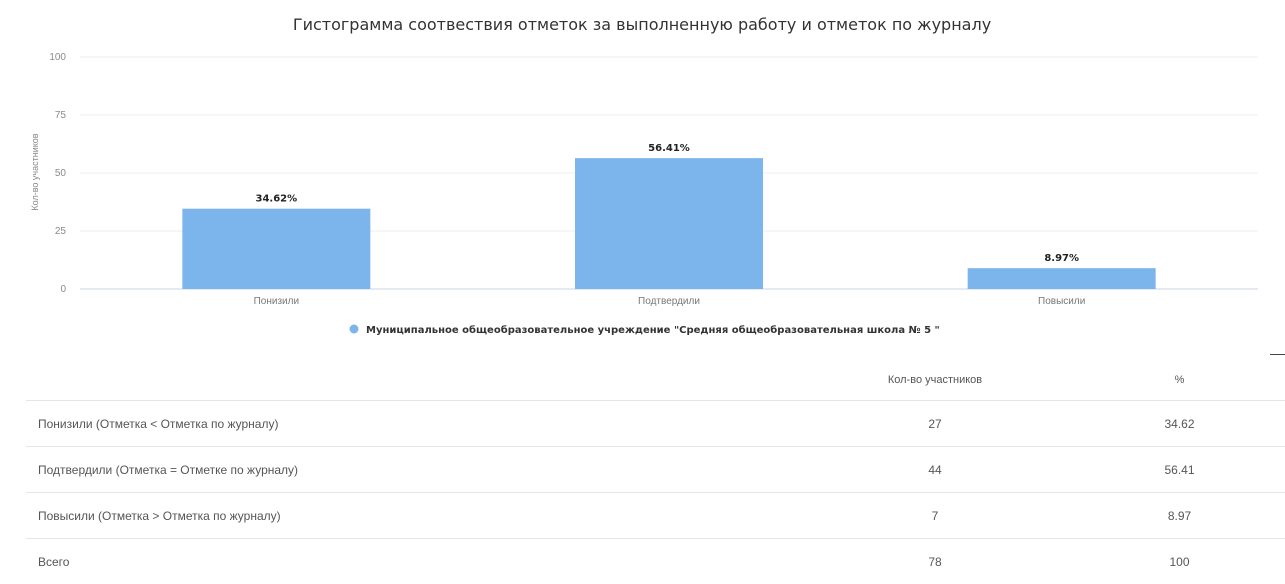  I want to click on y-axis-label: Кол-во участников, so click(35, 171).